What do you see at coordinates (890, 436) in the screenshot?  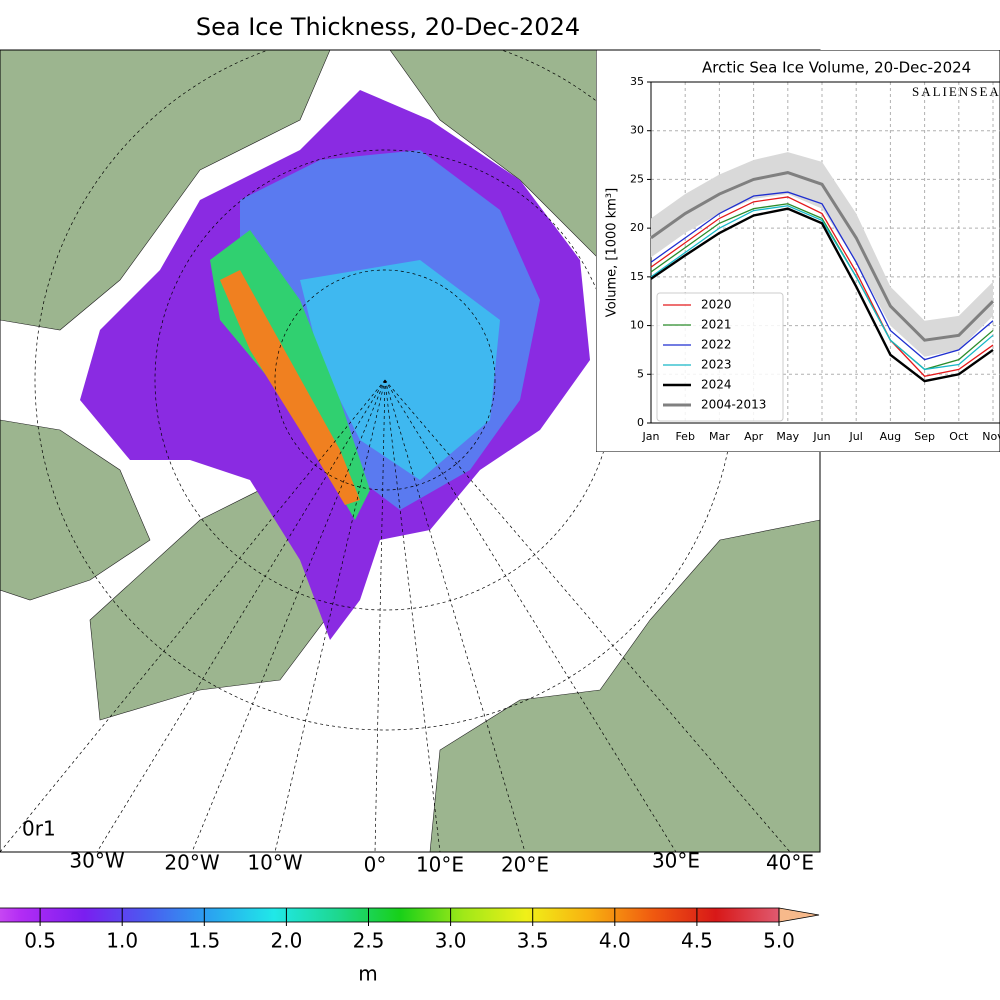 I see `x-tick-label: Aug` at bounding box center [890, 436].